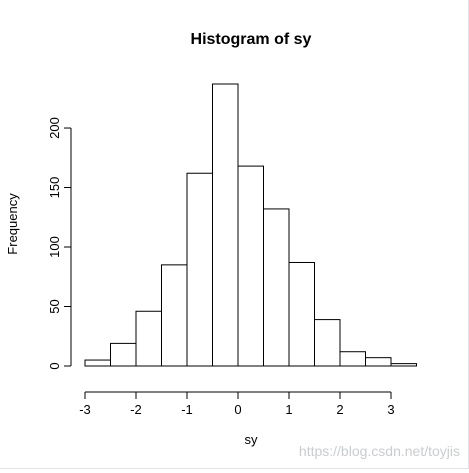  What do you see at coordinates (288, 409) in the screenshot?
I see `x-tick-label-4: 1` at bounding box center [288, 409].